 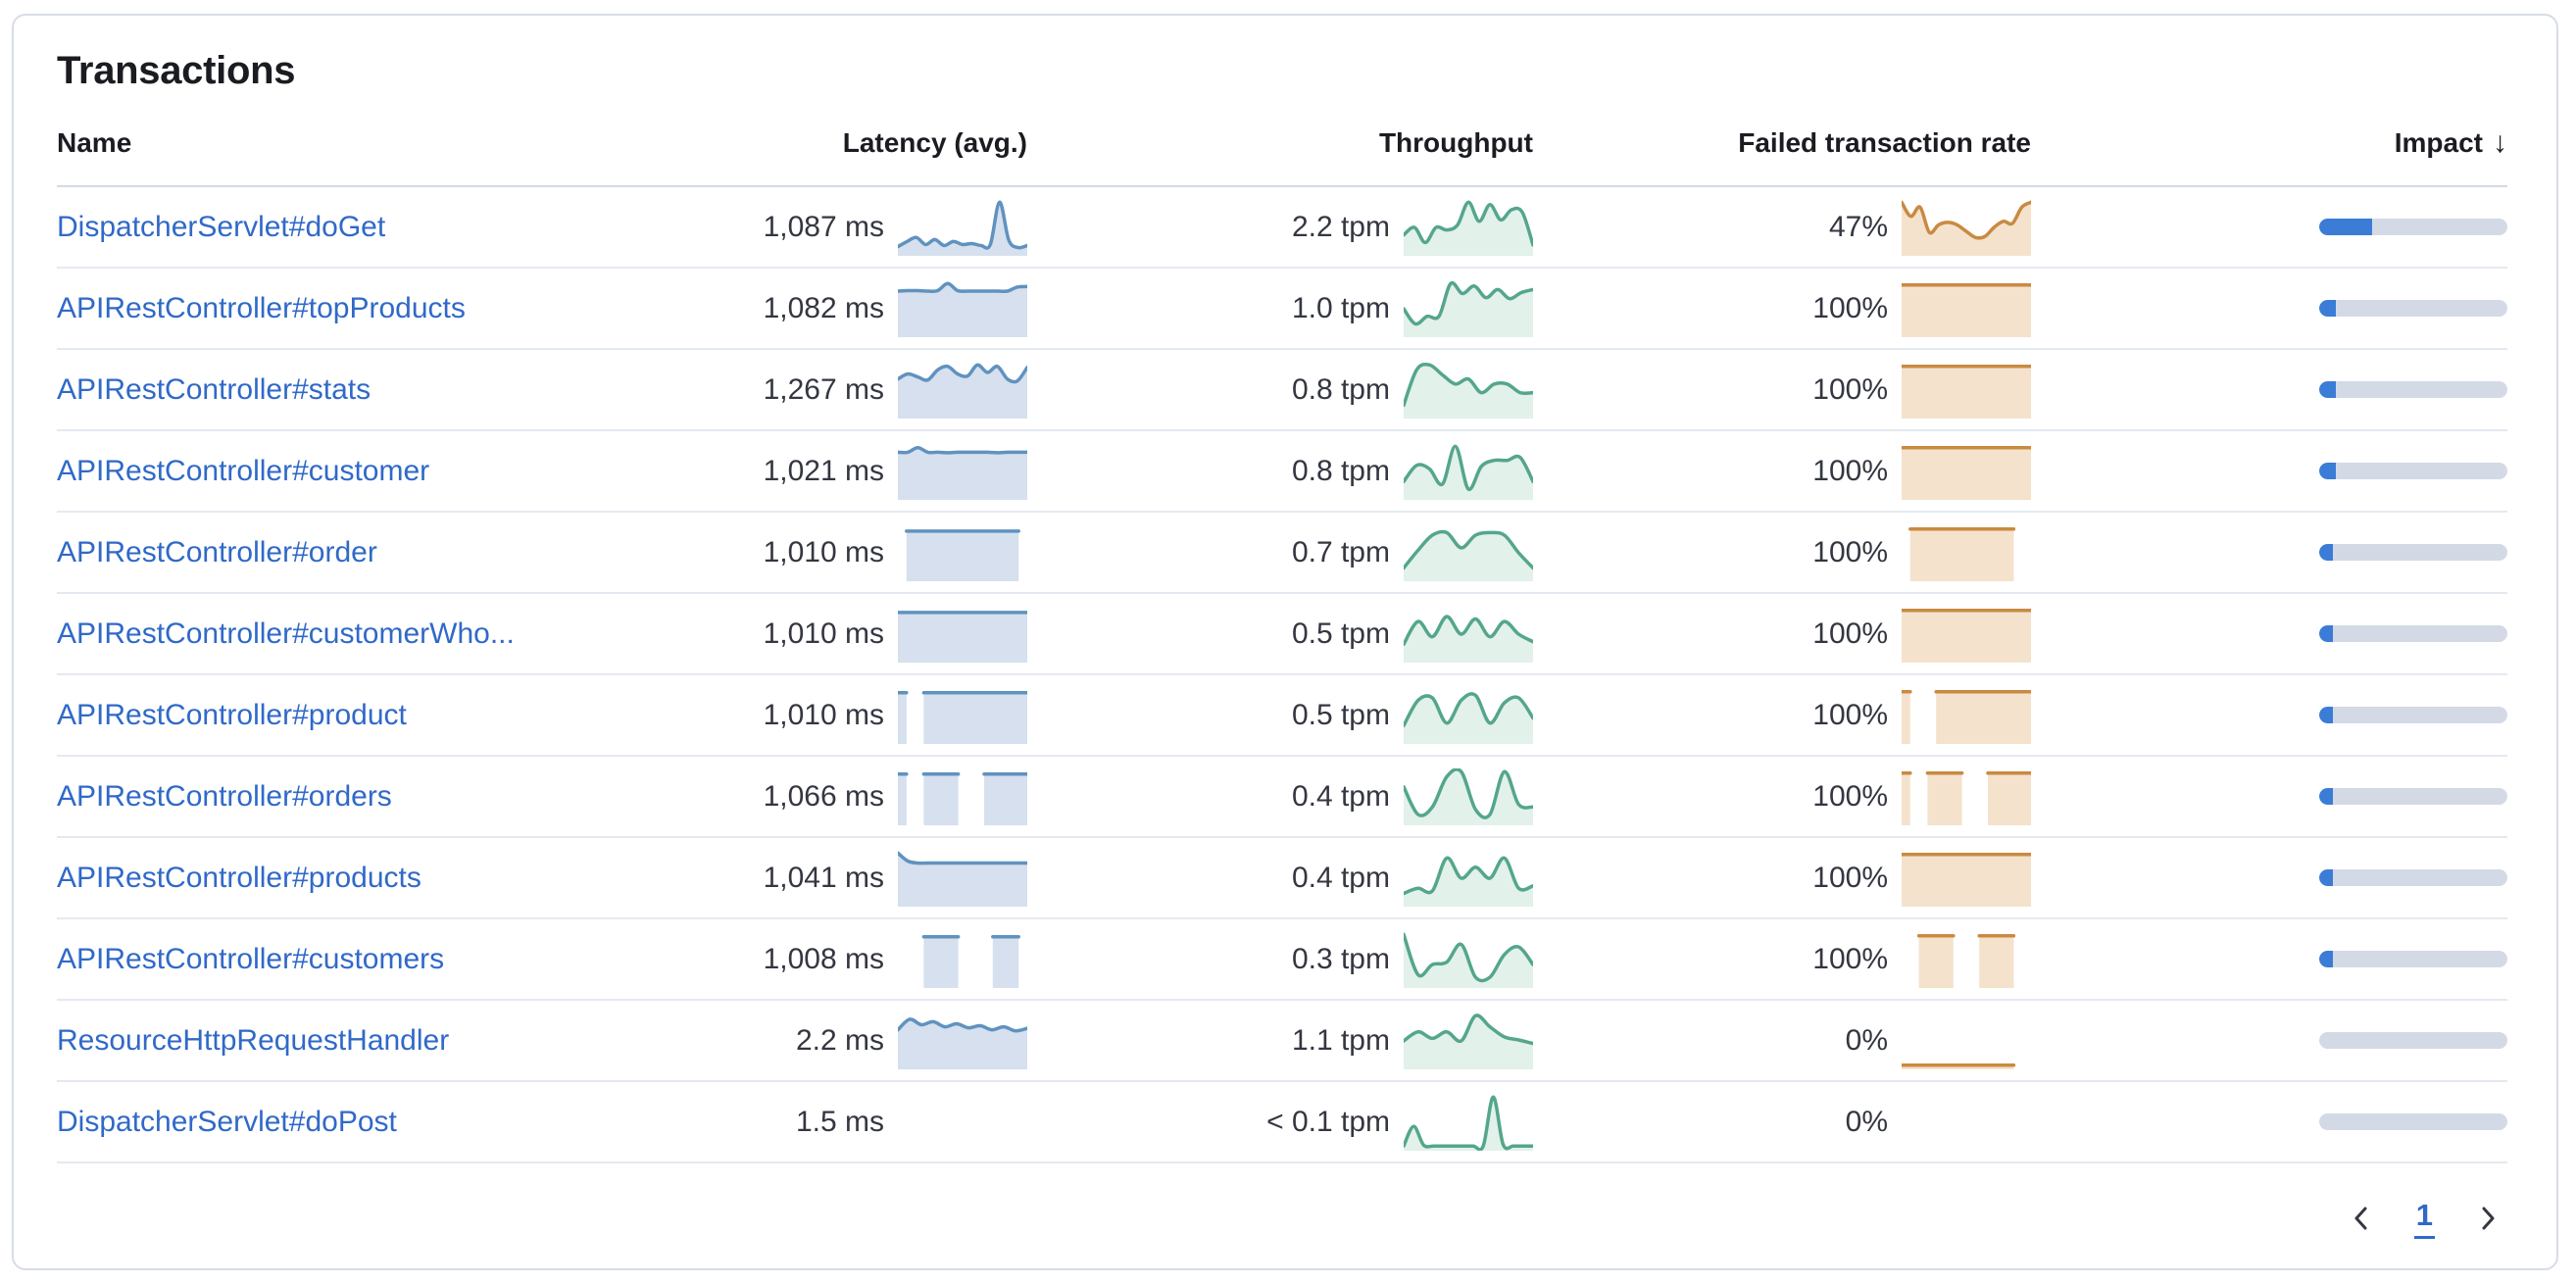 I want to click on latency-value: 1,041 ms, so click(x=823, y=877).